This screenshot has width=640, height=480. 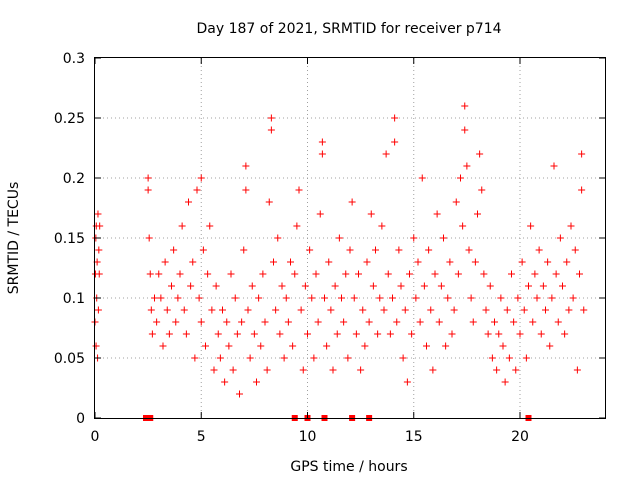 I want to click on x-tick-label: 0, so click(x=95, y=437).